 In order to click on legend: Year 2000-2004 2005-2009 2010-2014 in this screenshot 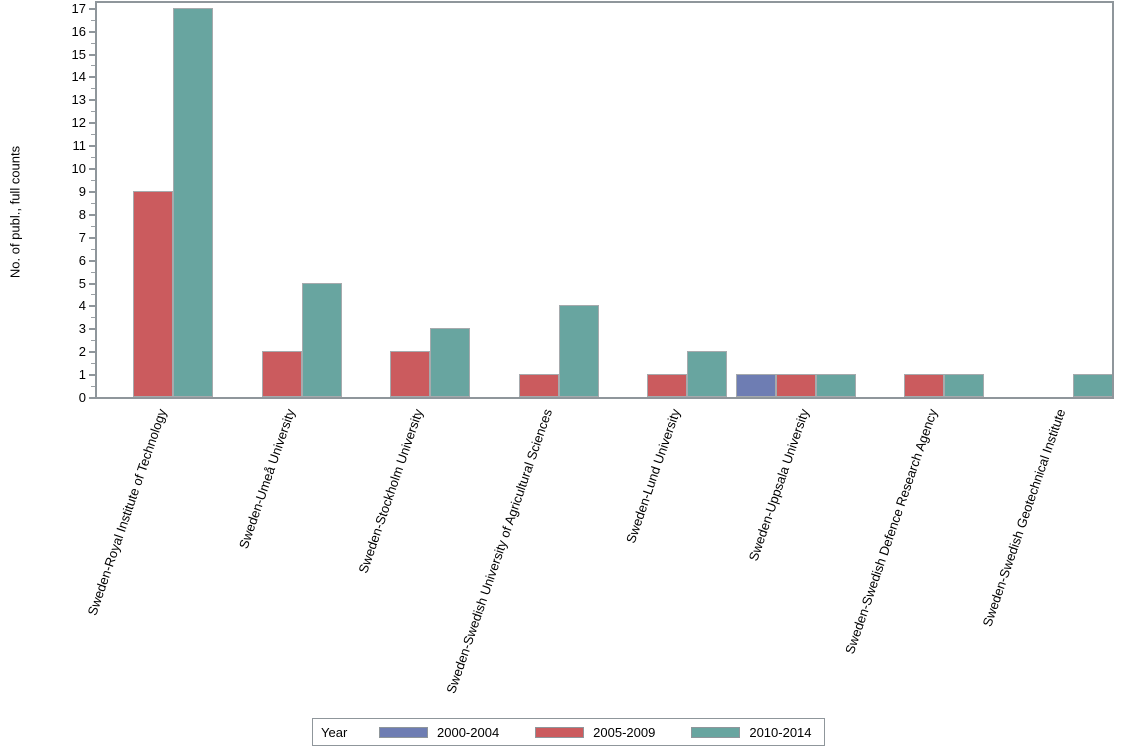, I will do `click(568, 732)`.